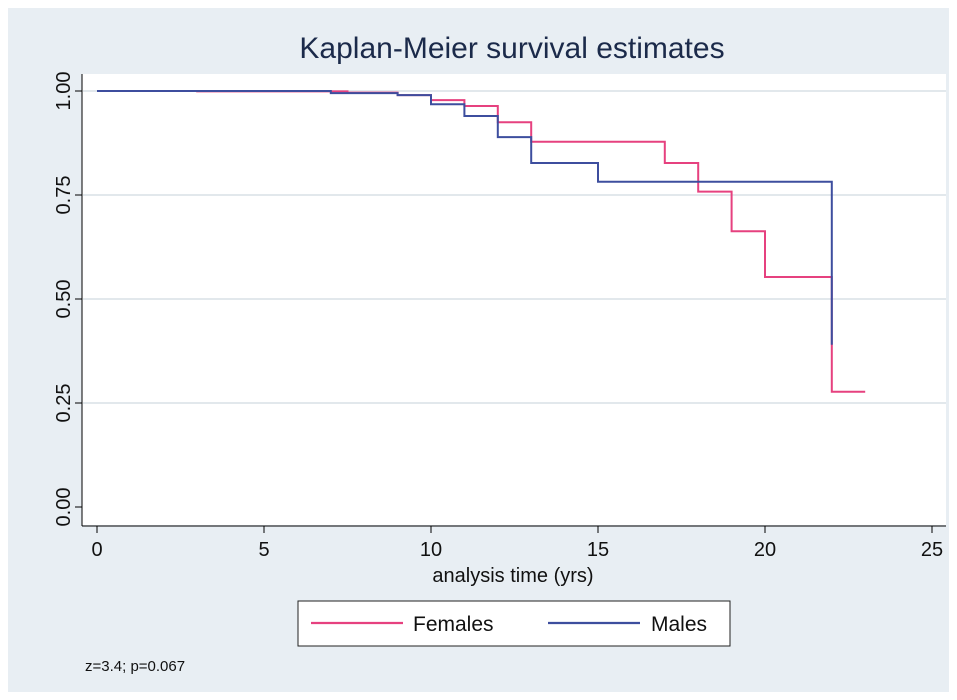 The height and width of the screenshot is (700, 957). I want to click on y-tick-label: 0.25, so click(64, 403).